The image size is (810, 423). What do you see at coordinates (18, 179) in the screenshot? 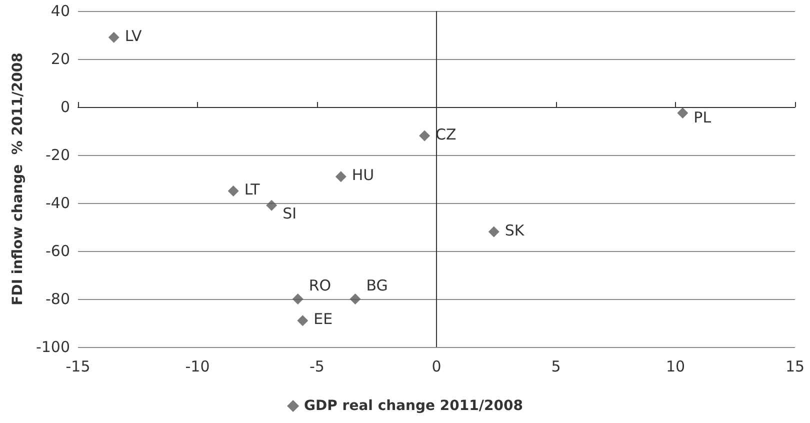
I see `y-axis-title: FDI inflow change % 2011/2008` at bounding box center [18, 179].